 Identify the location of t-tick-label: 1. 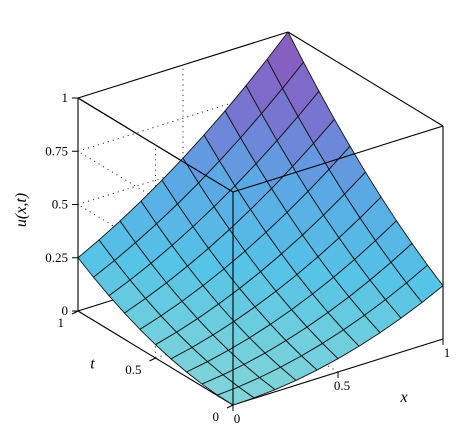
(61, 322).